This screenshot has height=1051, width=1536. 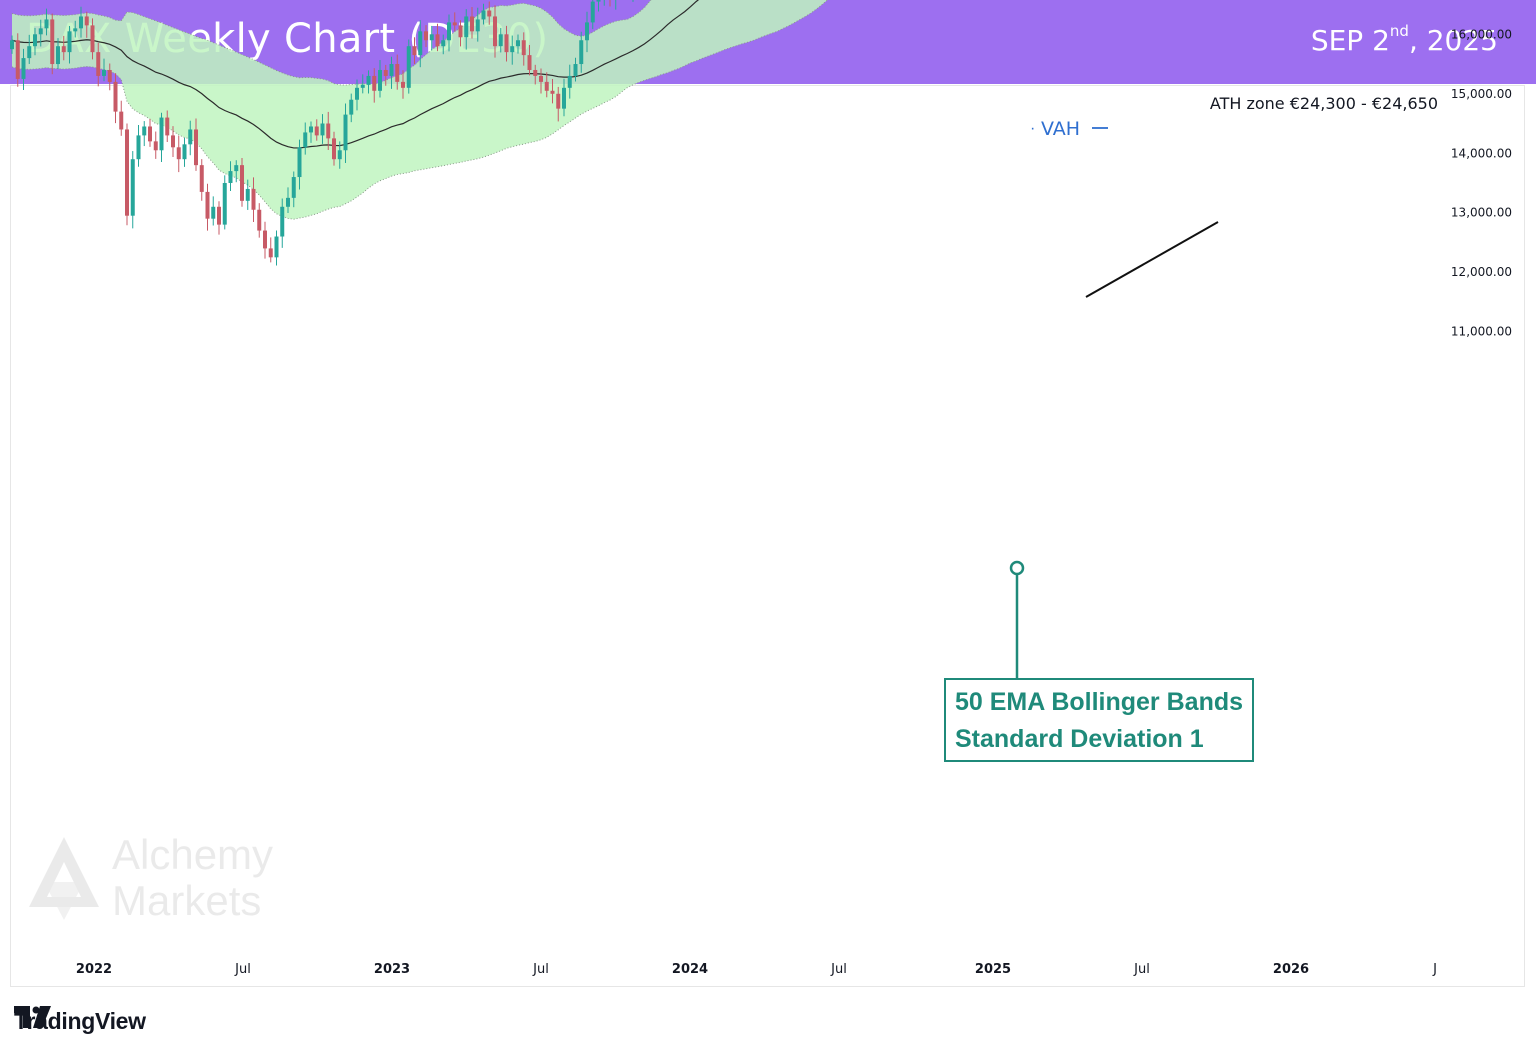 I want to click on y-tick-label: 12,000.00, so click(x=1481, y=272).